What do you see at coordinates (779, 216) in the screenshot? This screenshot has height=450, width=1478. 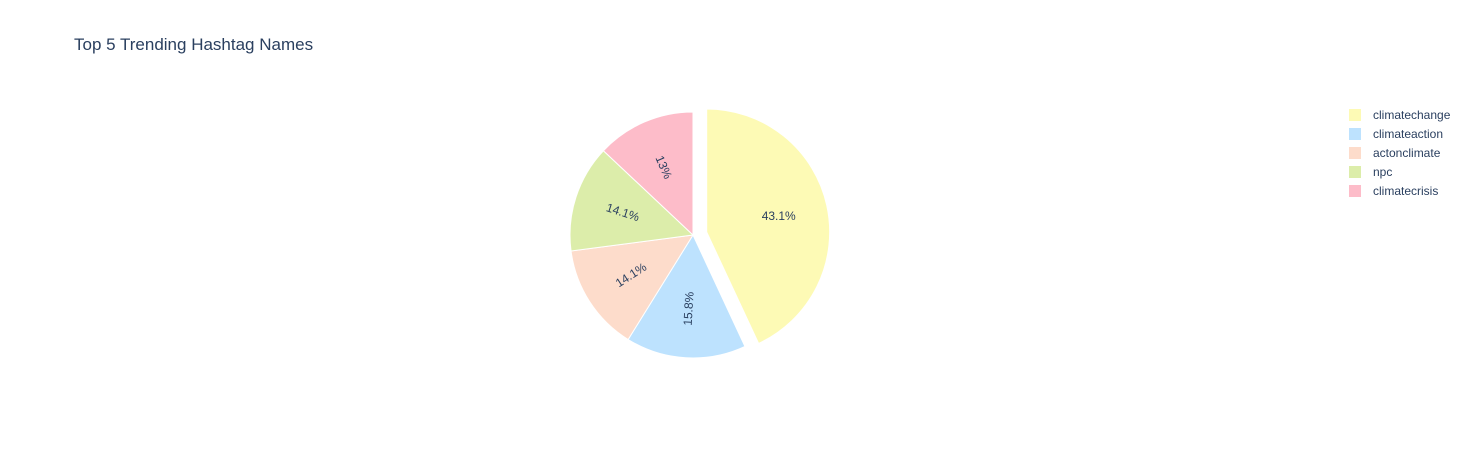 I see `slice-label-climatechange: 43.1%` at bounding box center [779, 216].